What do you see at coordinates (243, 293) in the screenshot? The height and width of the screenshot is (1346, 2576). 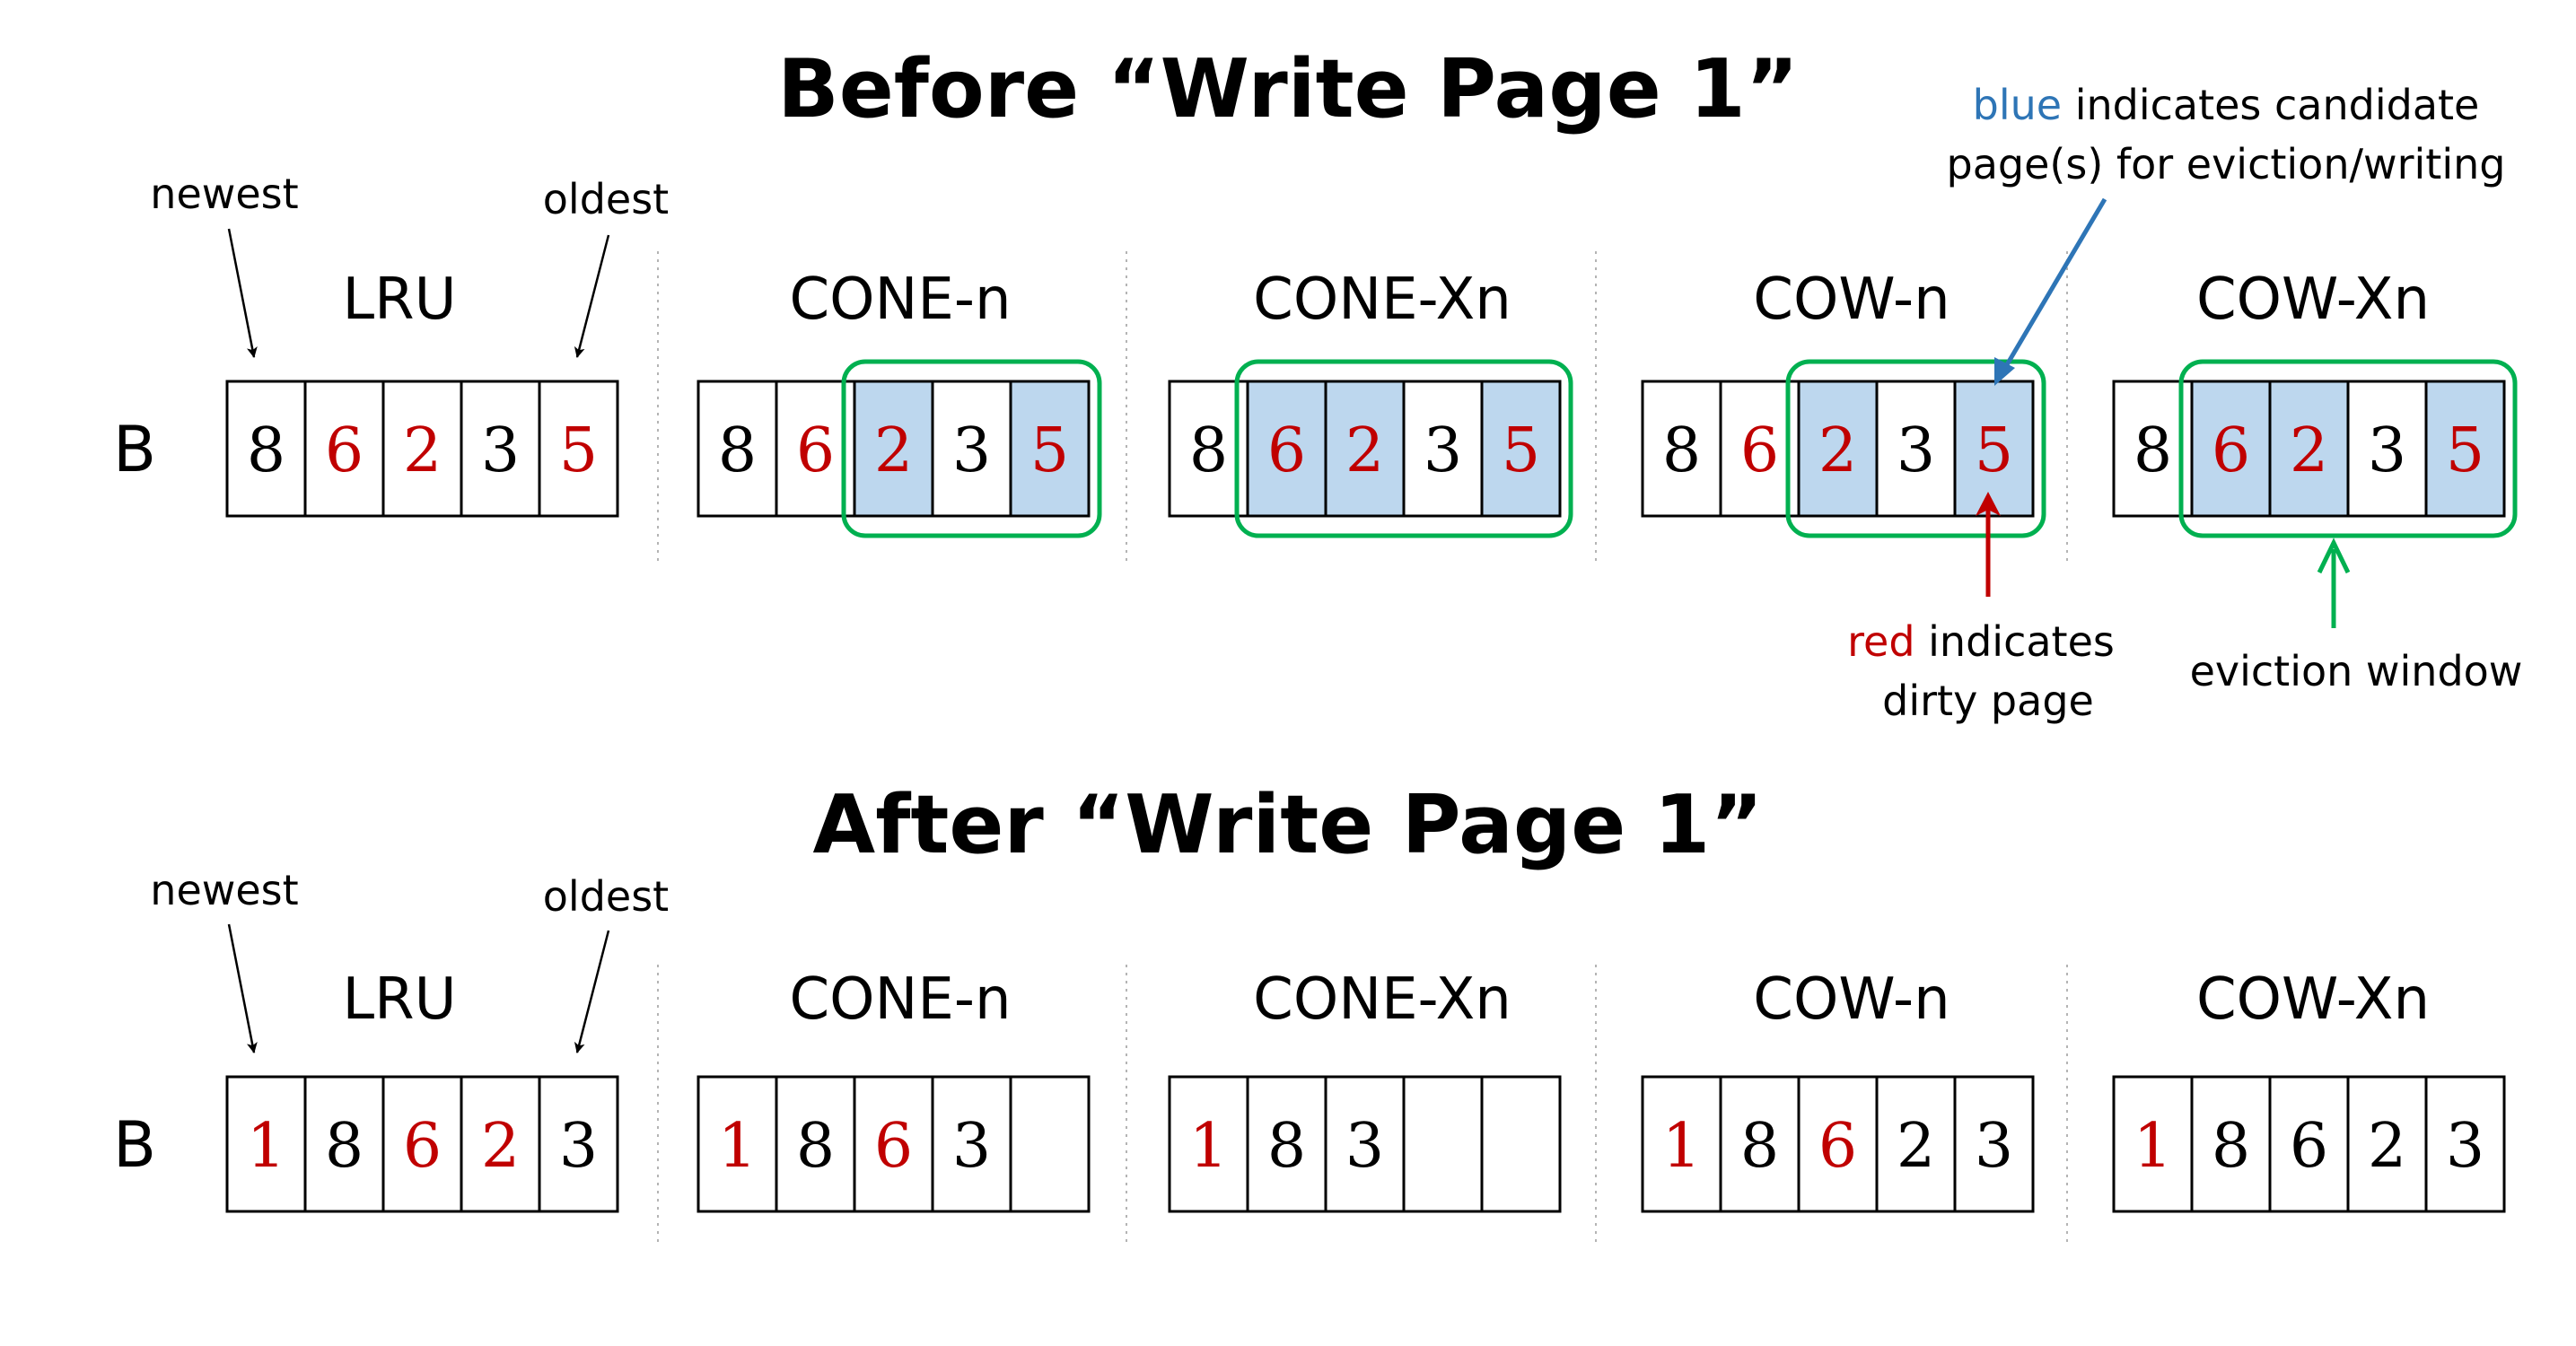 I see `newest-arrow-before` at bounding box center [243, 293].